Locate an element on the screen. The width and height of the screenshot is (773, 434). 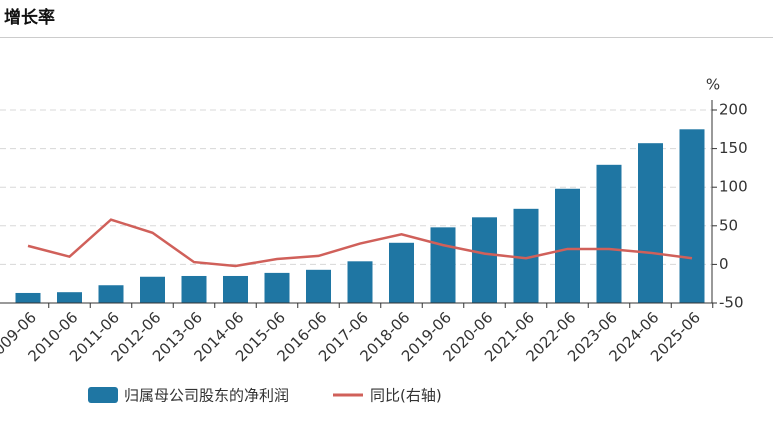
y2-tick-label: 200 is located at coordinates (733, 110).